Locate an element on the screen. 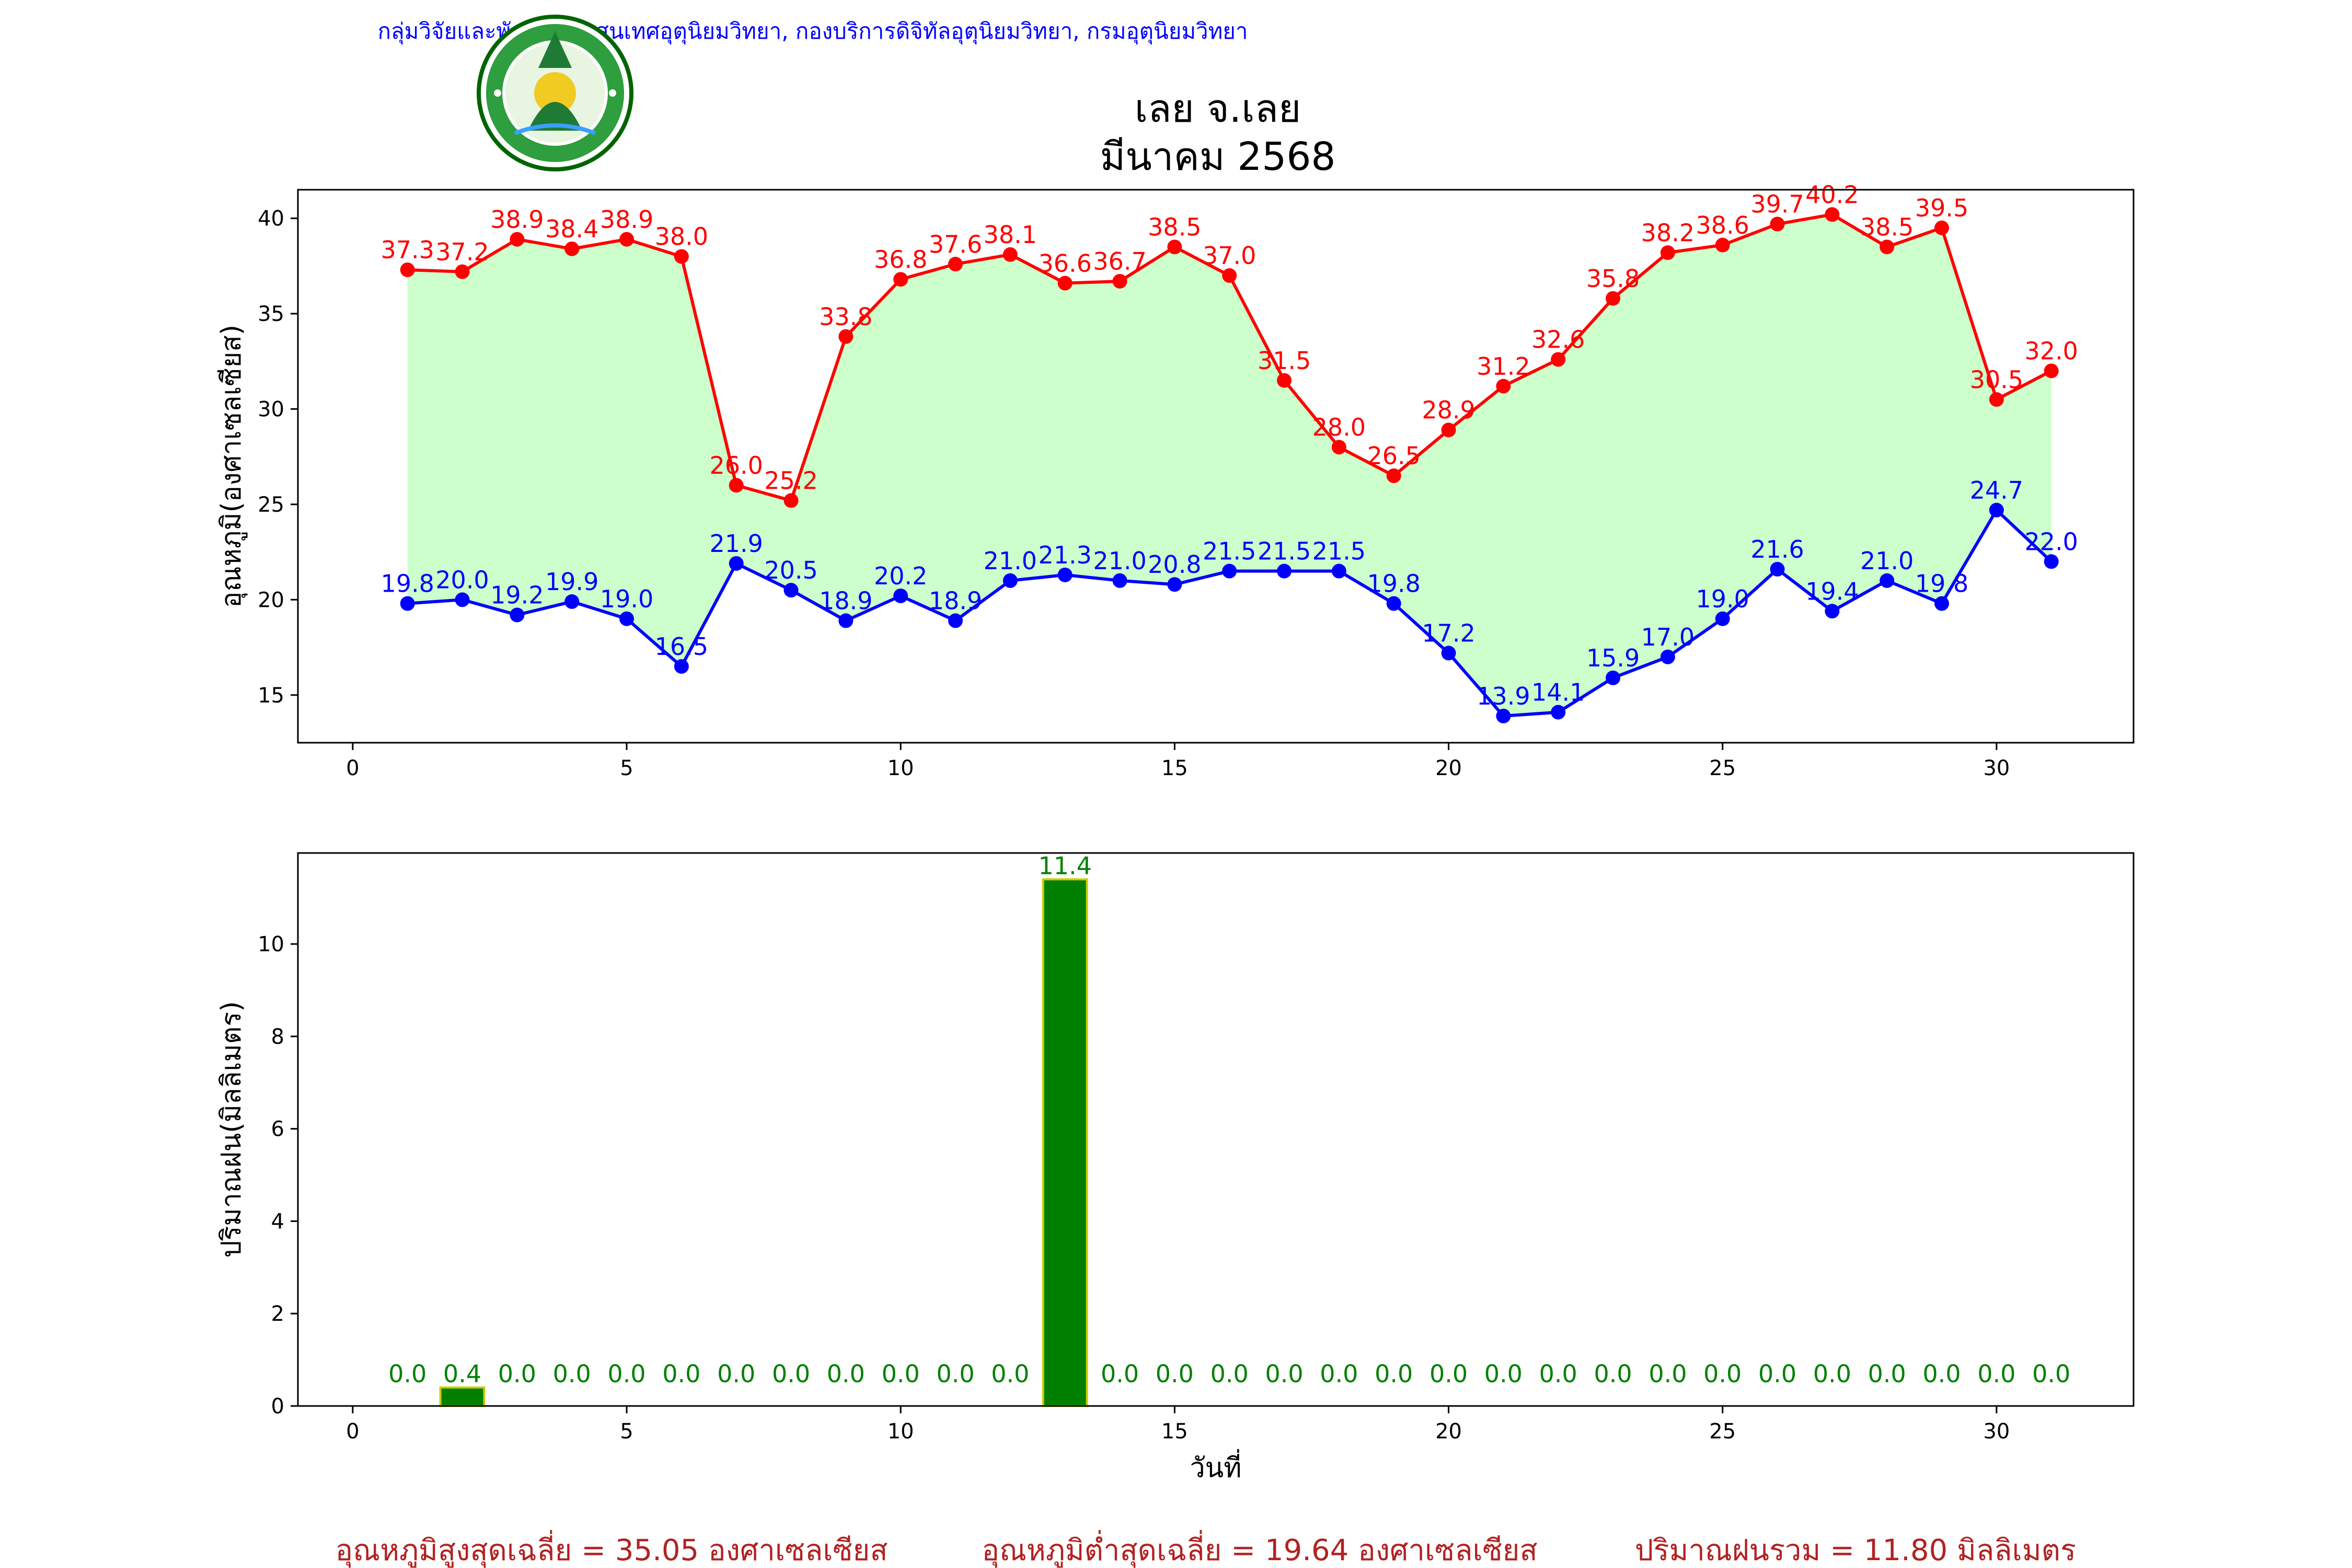 This screenshot has height=1568, width=2352. y-tick-label: 40 is located at coordinates (271, 219).